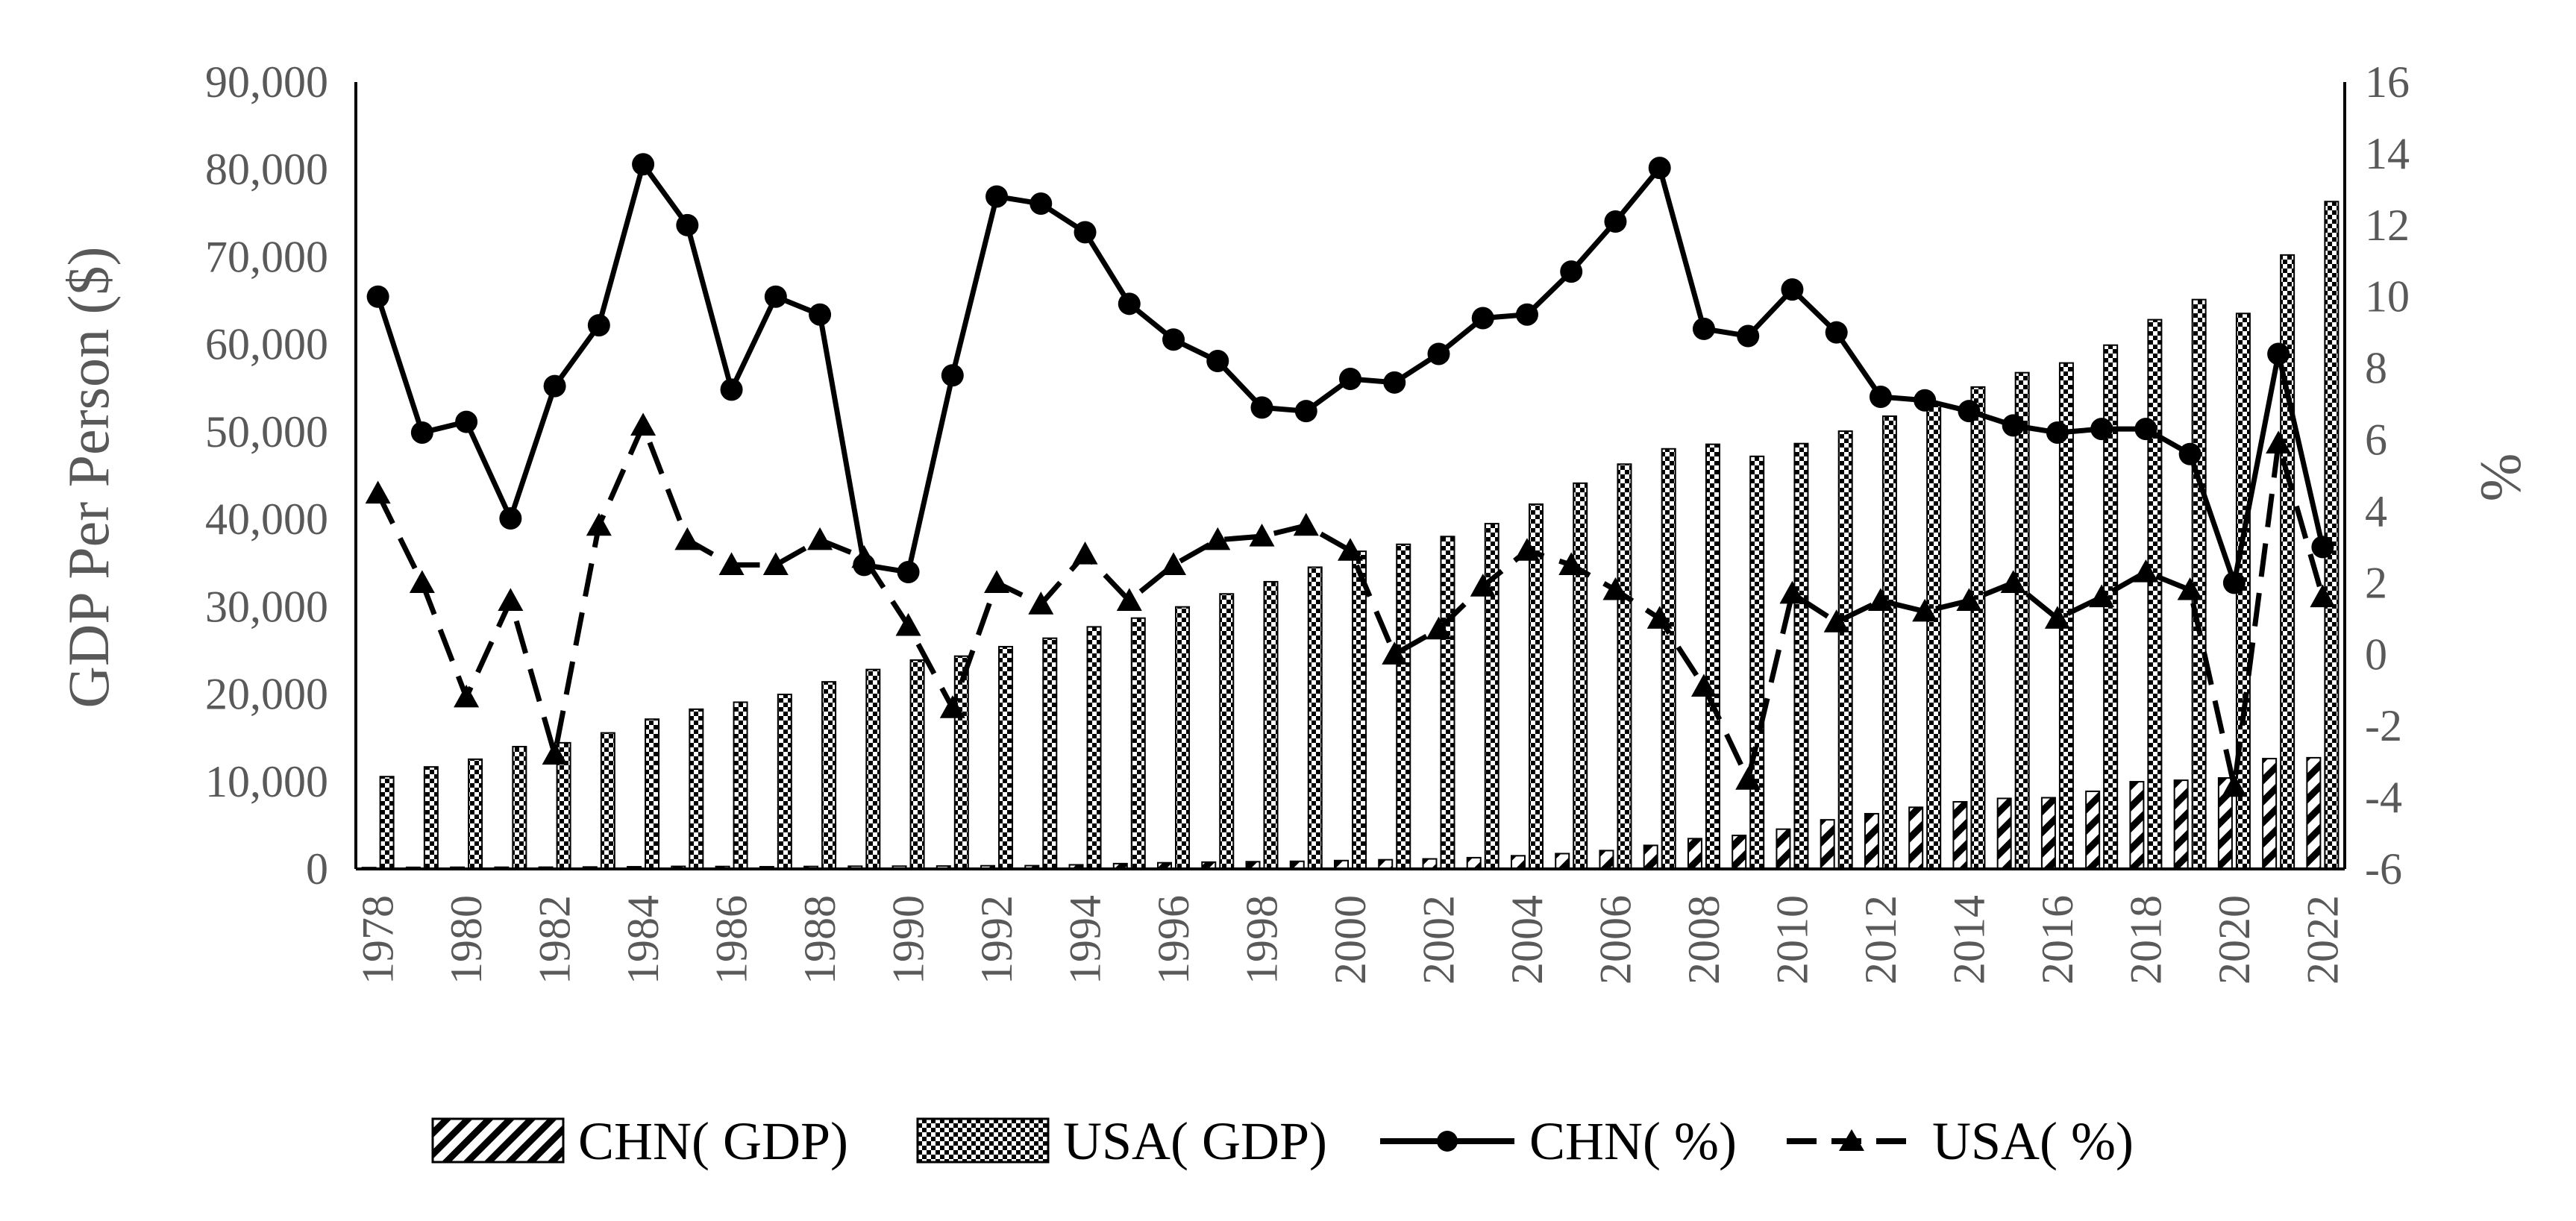 The width and height of the screenshot is (2576, 1221). I want to click on y-left-tick-label: 10,000, so click(266, 781).